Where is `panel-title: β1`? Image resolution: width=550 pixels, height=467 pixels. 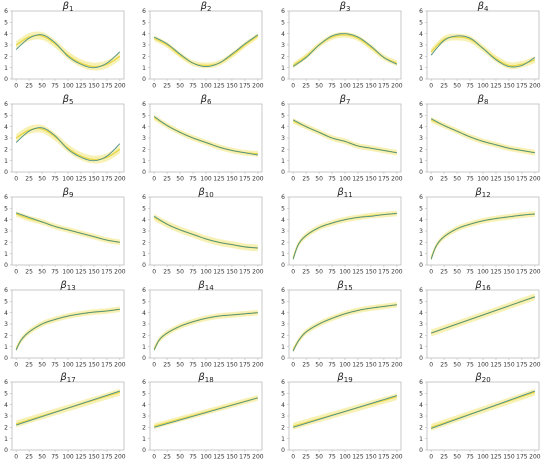 panel-title: β1 is located at coordinates (68, 7).